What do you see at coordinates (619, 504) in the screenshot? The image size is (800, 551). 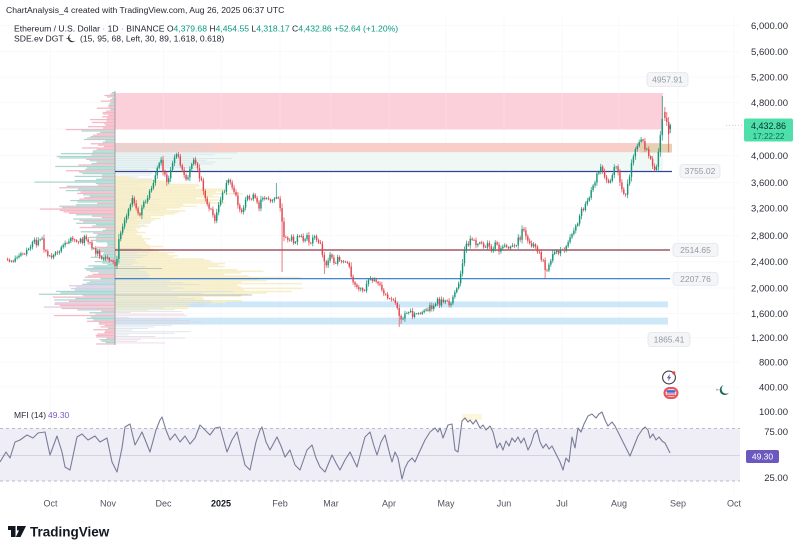 I see `svg-text: Aug` at bounding box center [619, 504].